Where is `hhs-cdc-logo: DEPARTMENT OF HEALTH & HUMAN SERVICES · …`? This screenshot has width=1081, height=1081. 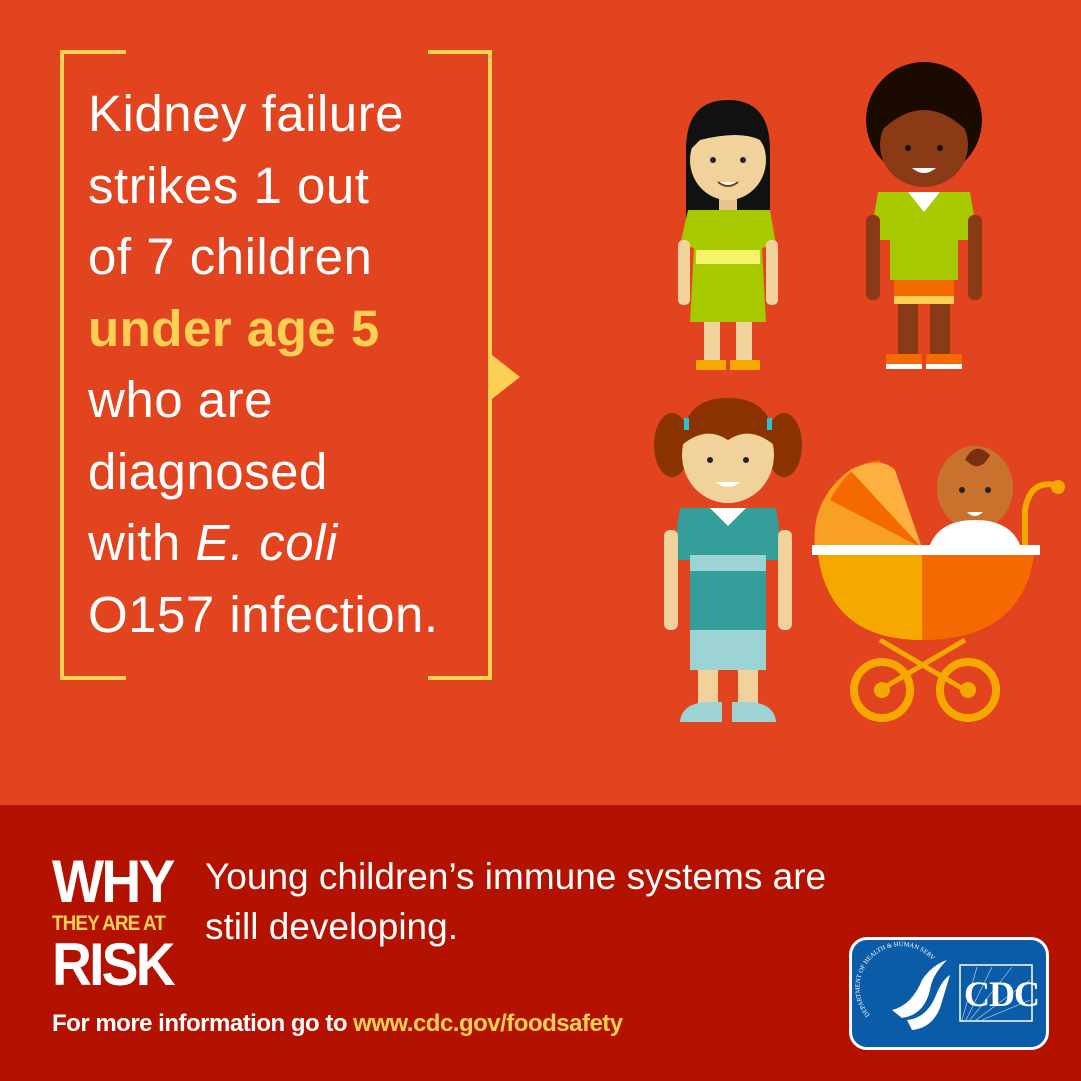 hhs-cdc-logo: DEPARTMENT OF HEALTH & HUMAN SERVICES · … is located at coordinates (949, 992).